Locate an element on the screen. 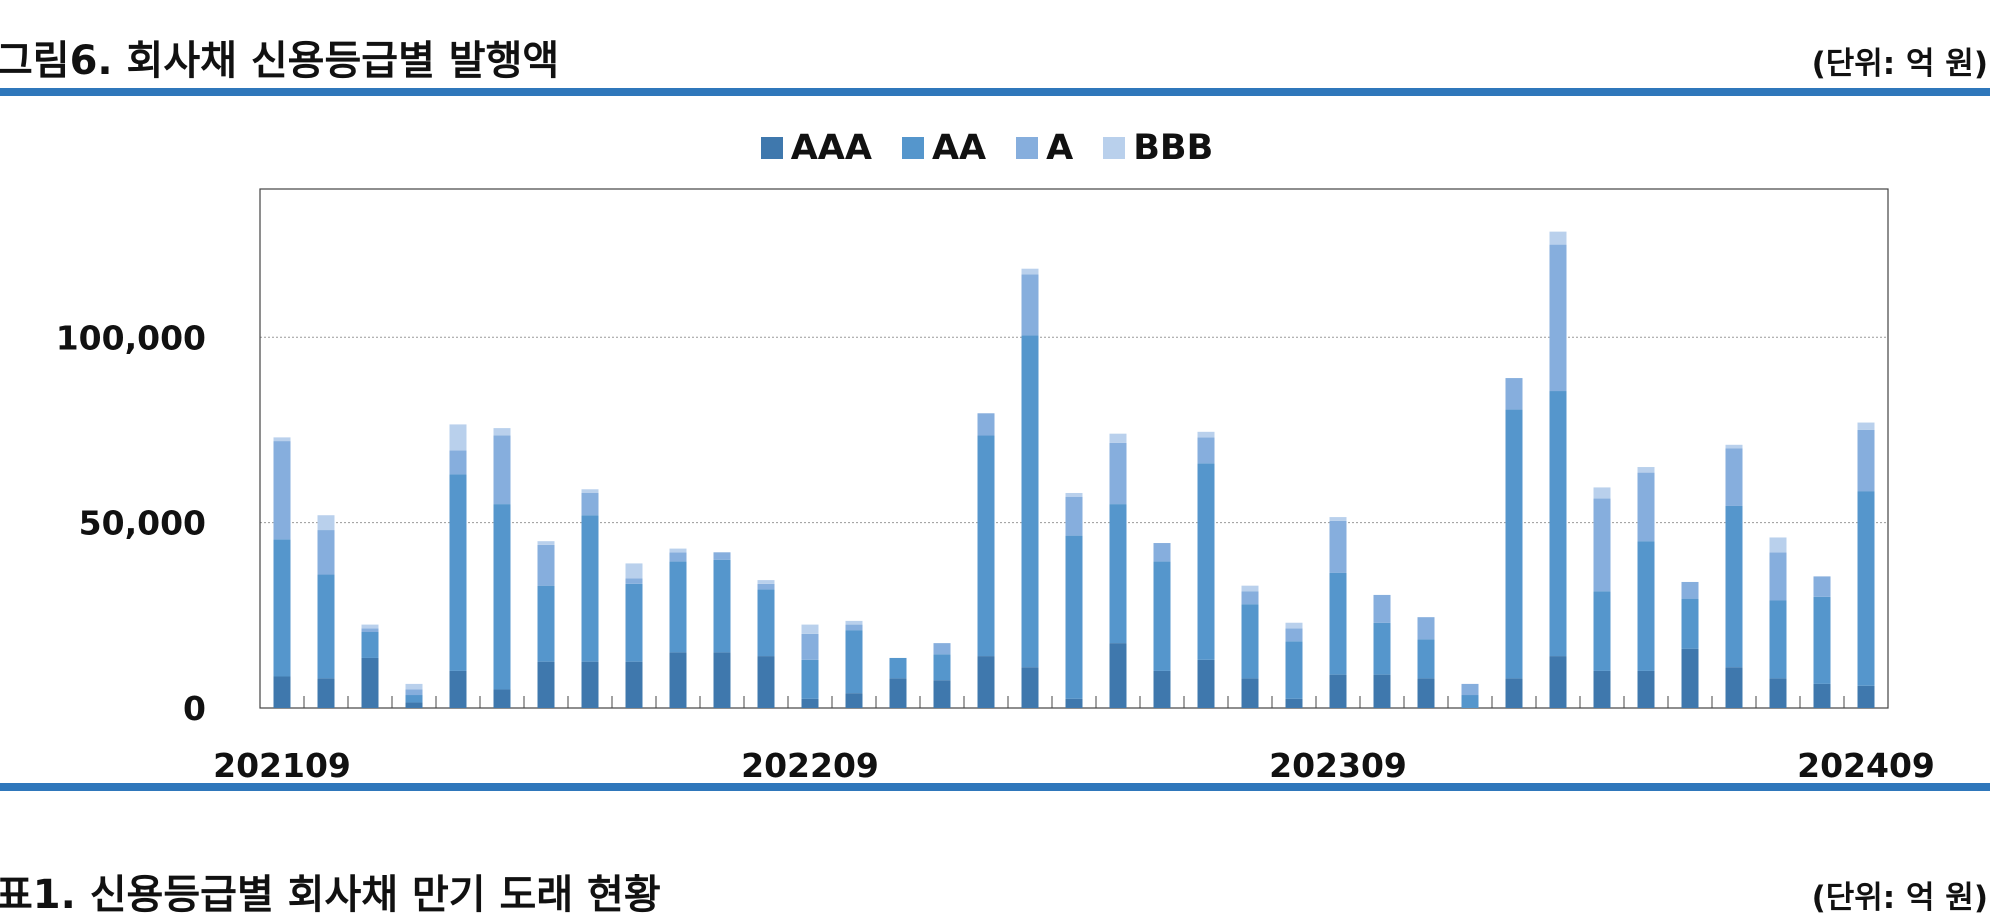  title-rule is located at coordinates (995, 92).